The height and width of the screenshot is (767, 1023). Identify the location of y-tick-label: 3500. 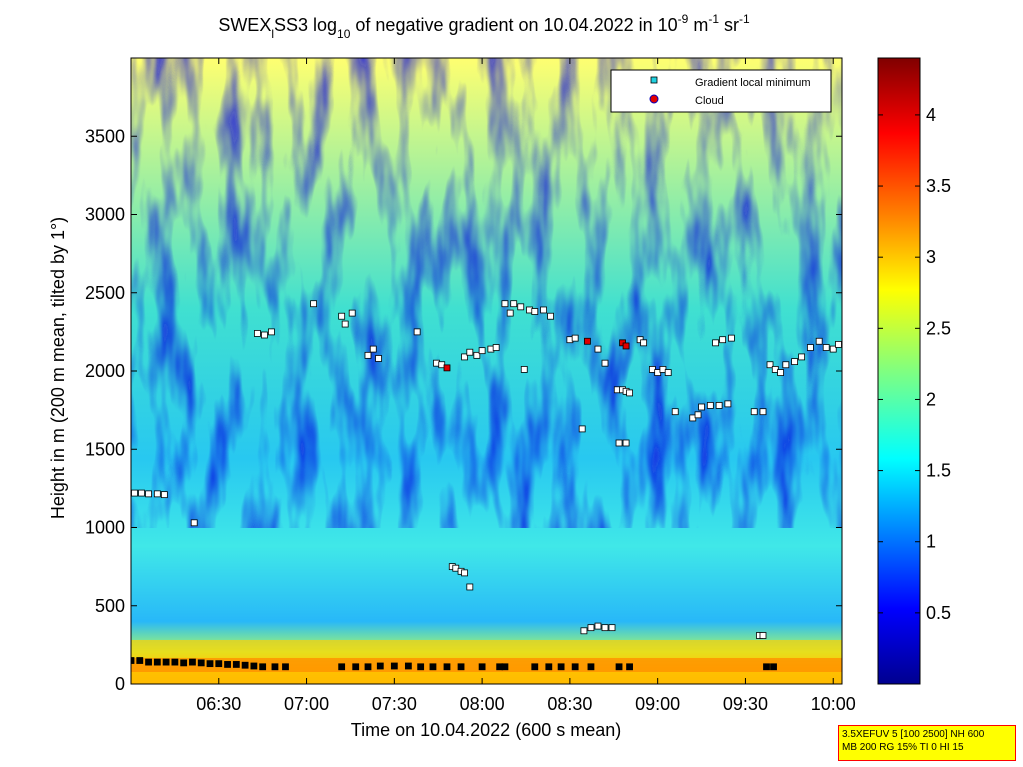
(105, 136).